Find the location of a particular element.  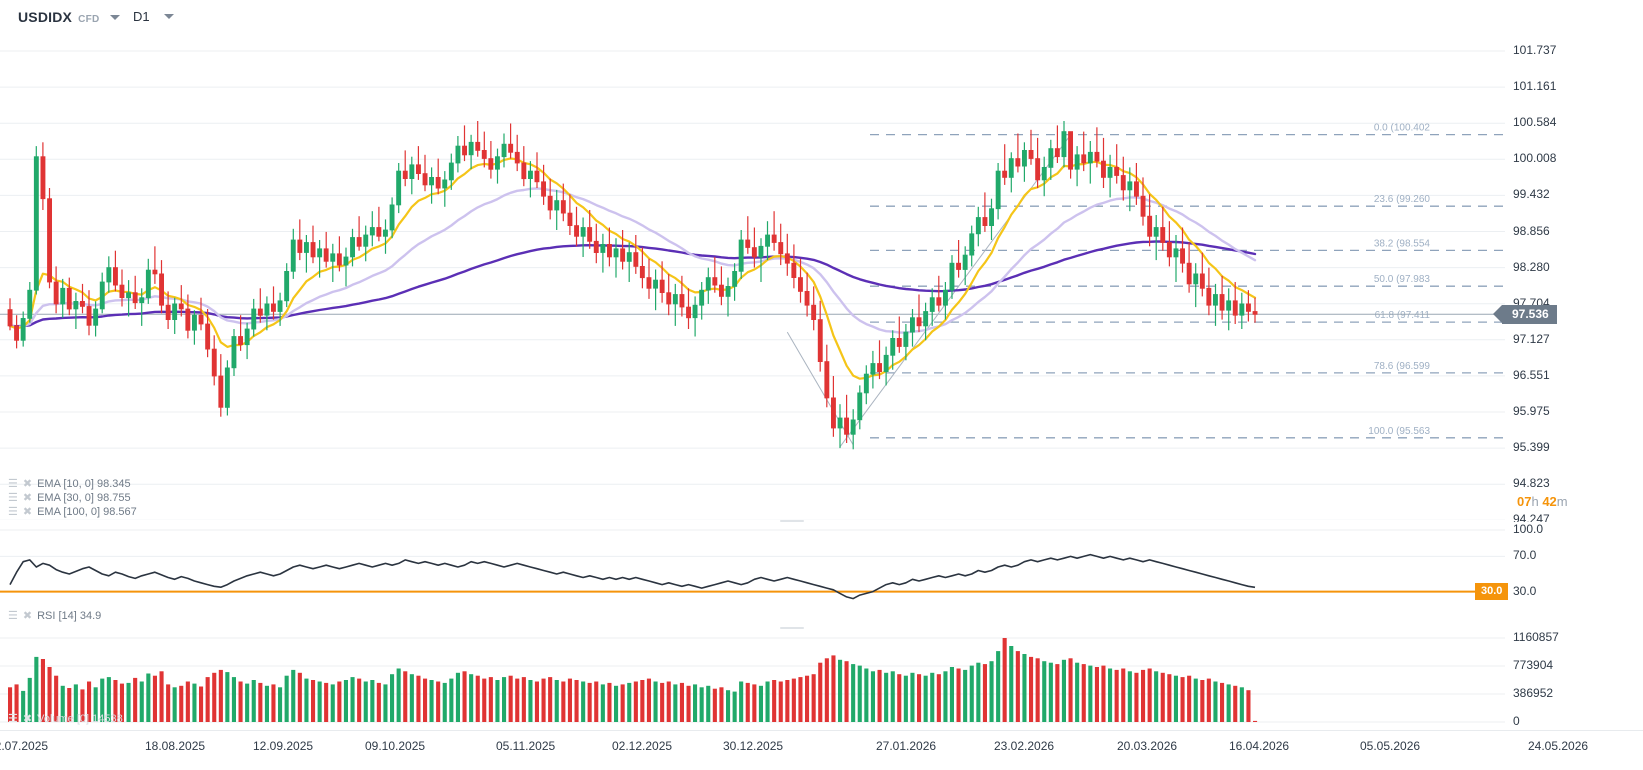

svg-text: 78.6 (96.599 is located at coordinates (1402, 366).